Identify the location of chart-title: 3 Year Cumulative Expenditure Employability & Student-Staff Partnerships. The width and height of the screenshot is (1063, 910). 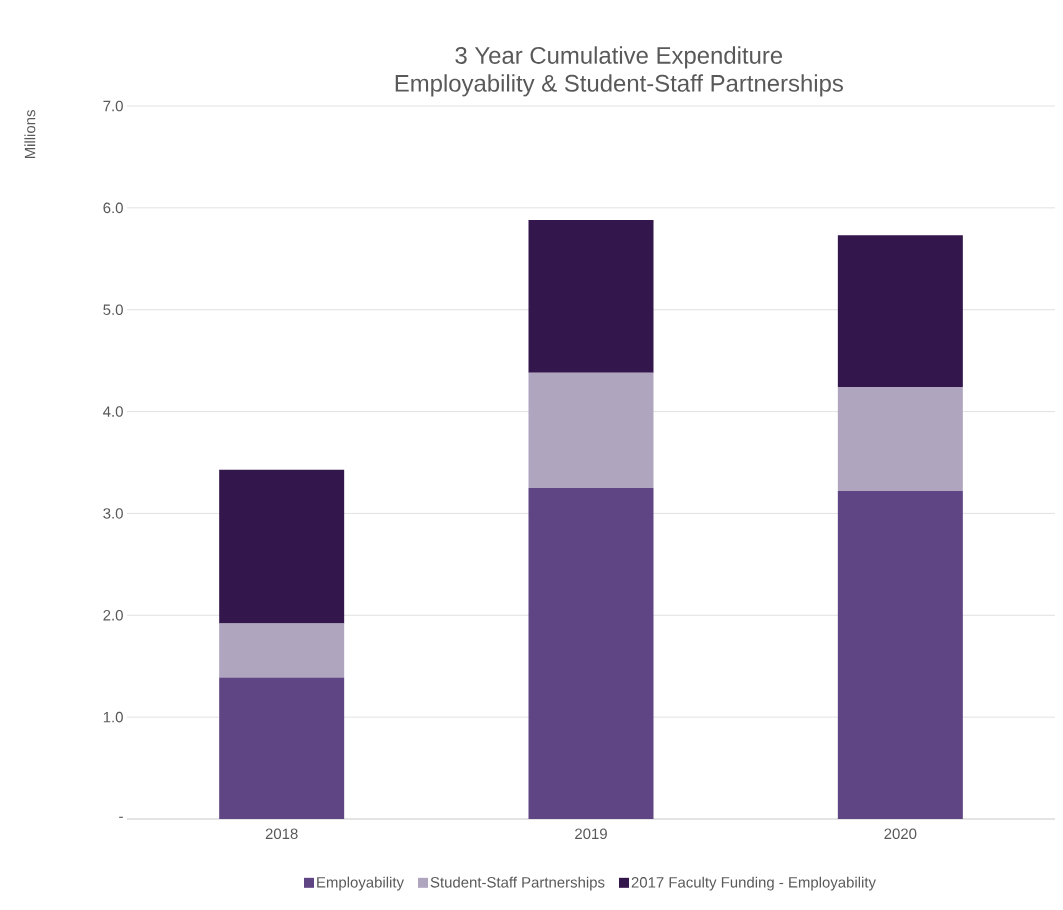
(619, 71).